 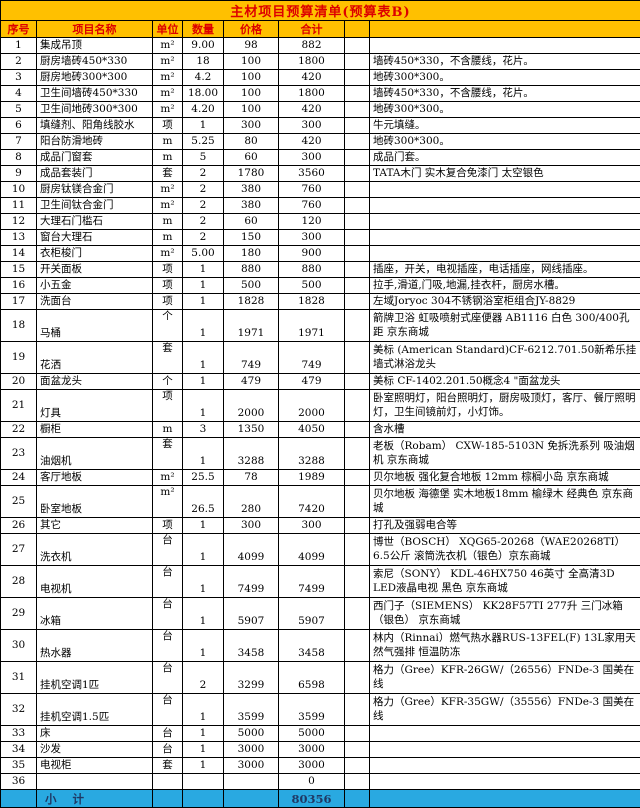 What do you see at coordinates (19, 582) in the screenshot?
I see `cell-no: 28` at bounding box center [19, 582].